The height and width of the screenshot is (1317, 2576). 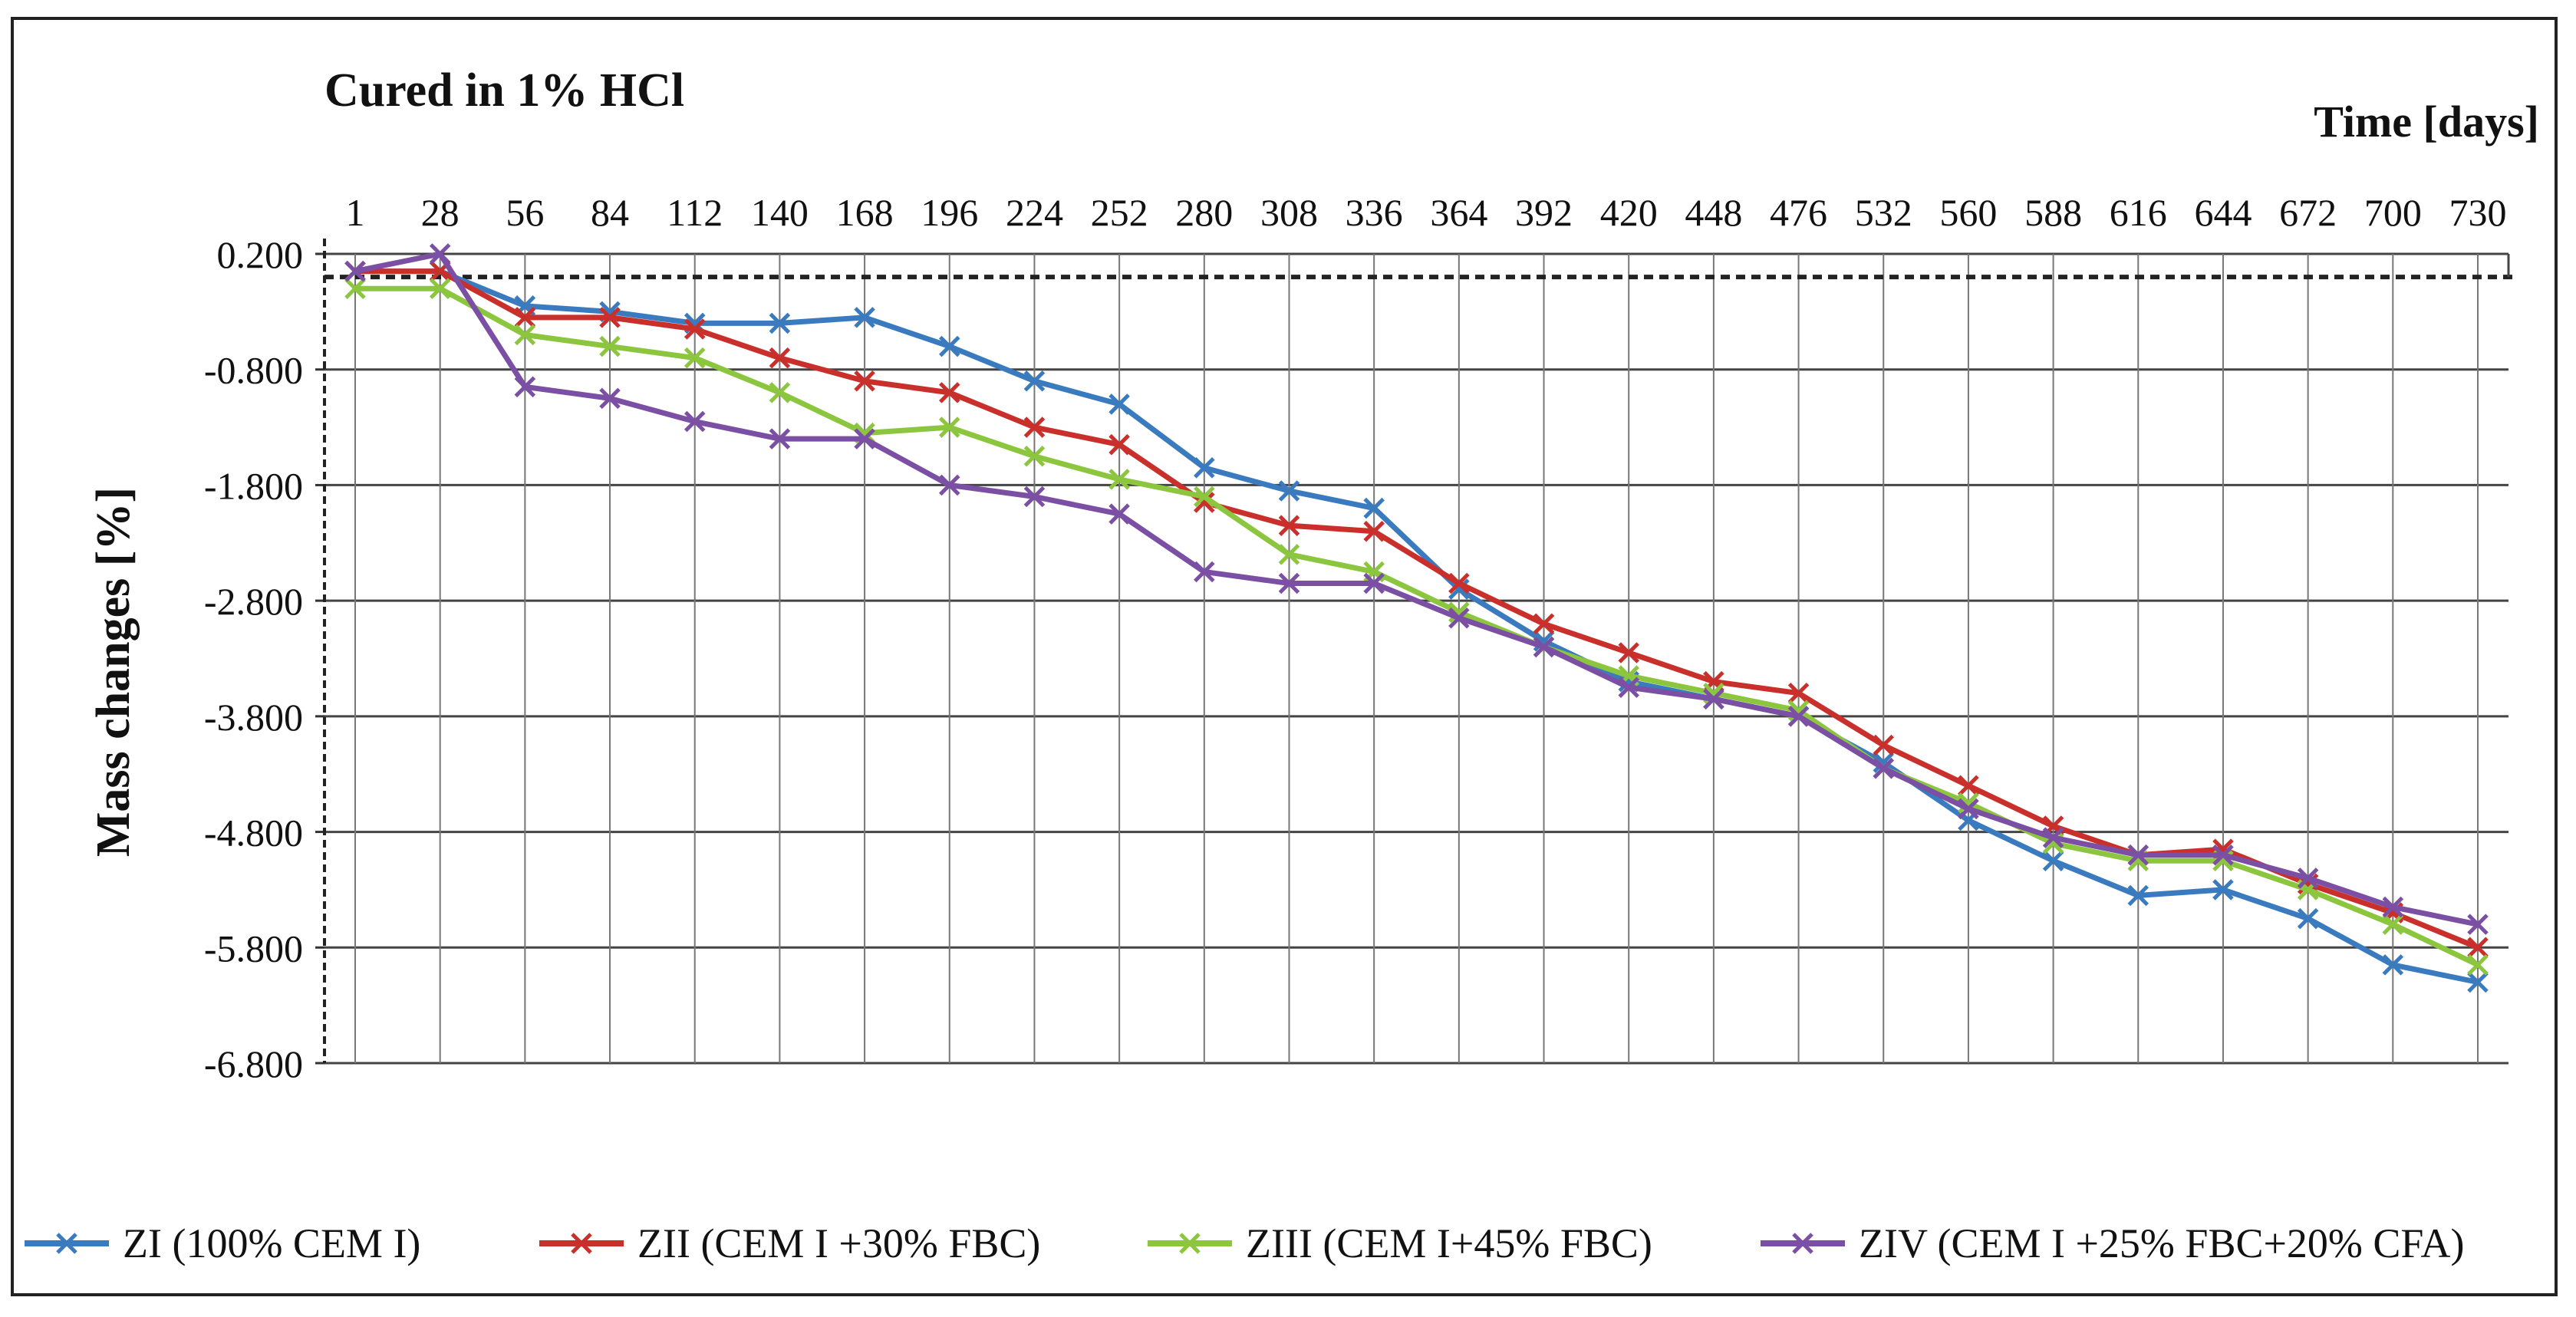 I want to click on x-tick-label: 1, so click(x=355, y=212).